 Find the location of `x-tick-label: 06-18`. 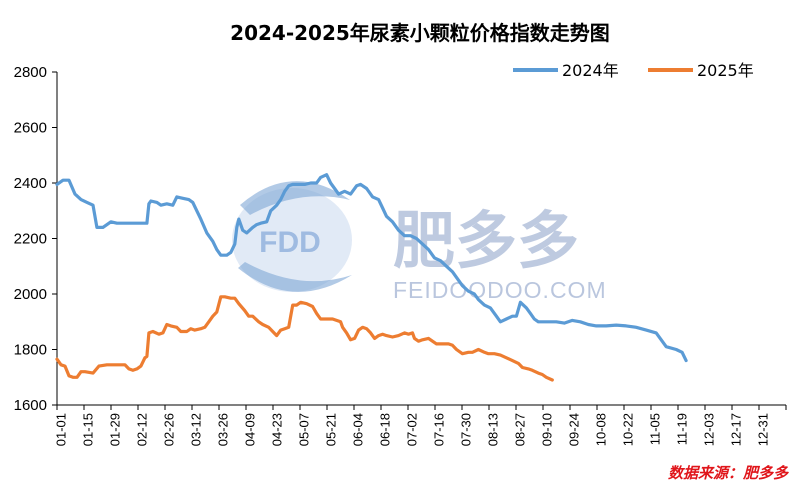

x-tick-label: 06-18 is located at coordinates (384, 429).